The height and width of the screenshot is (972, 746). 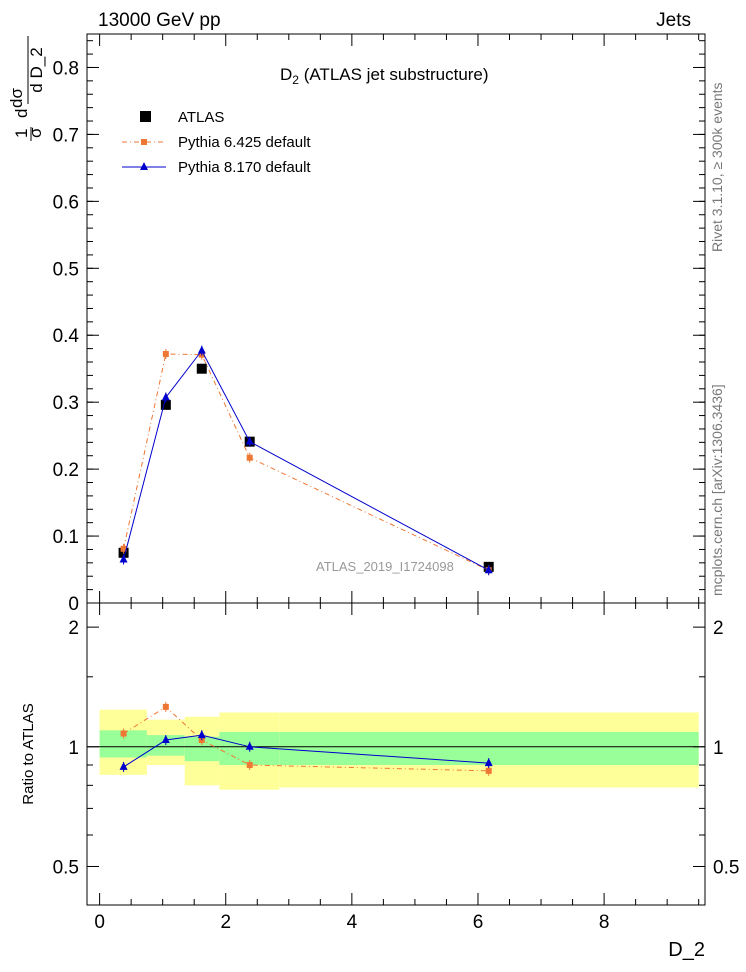 I want to click on main-series, so click(x=306, y=460).